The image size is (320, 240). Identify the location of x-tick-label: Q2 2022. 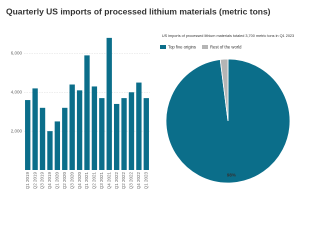
(123, 181).